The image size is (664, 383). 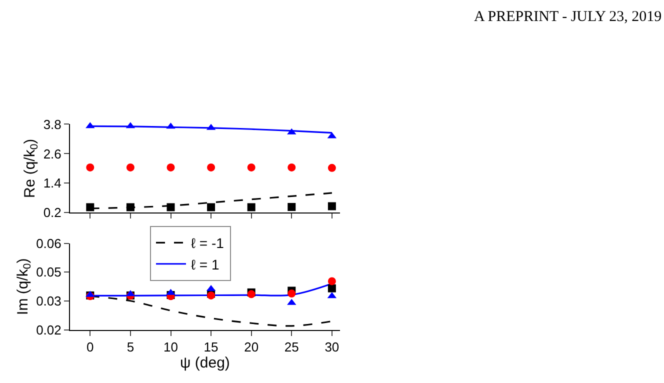 What do you see at coordinates (49, 272) in the screenshot?
I see `y-tick-label: 0.05` at bounding box center [49, 272].